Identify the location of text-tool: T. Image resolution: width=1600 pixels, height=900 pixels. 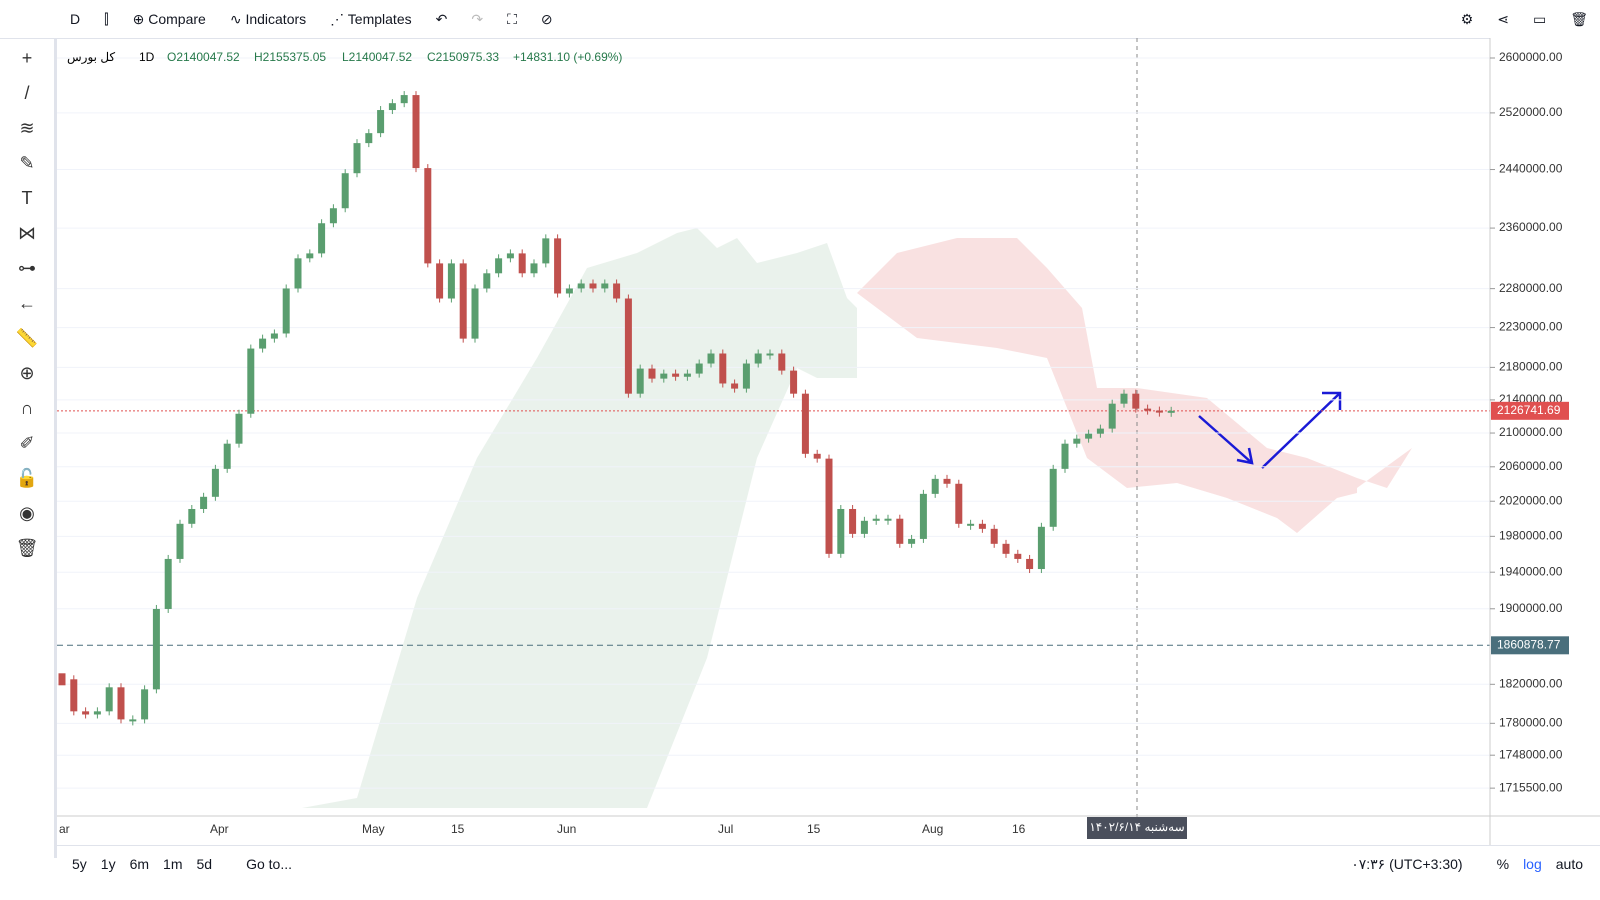
(27, 198).